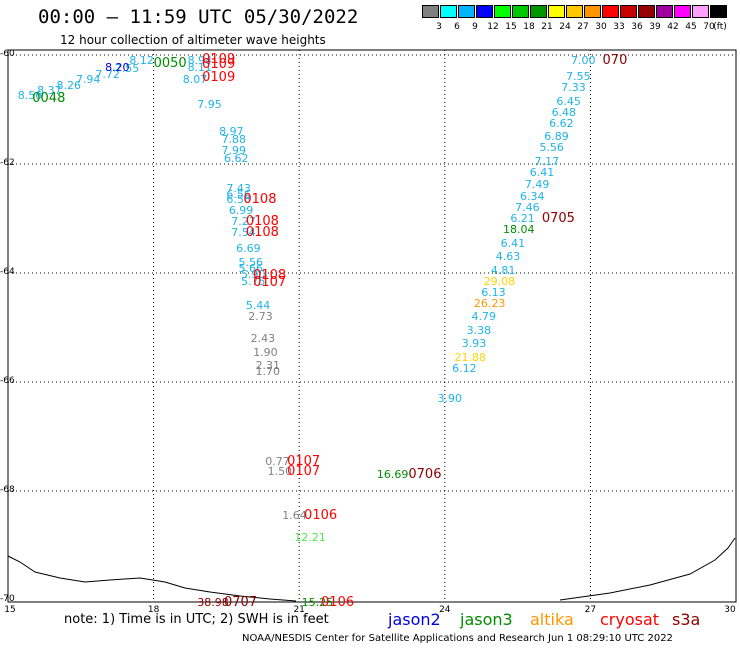 The height and width of the screenshot is (650, 740). Describe the element at coordinates (277, 461) in the screenshot. I see `wave-height-label: 0.77` at that location.